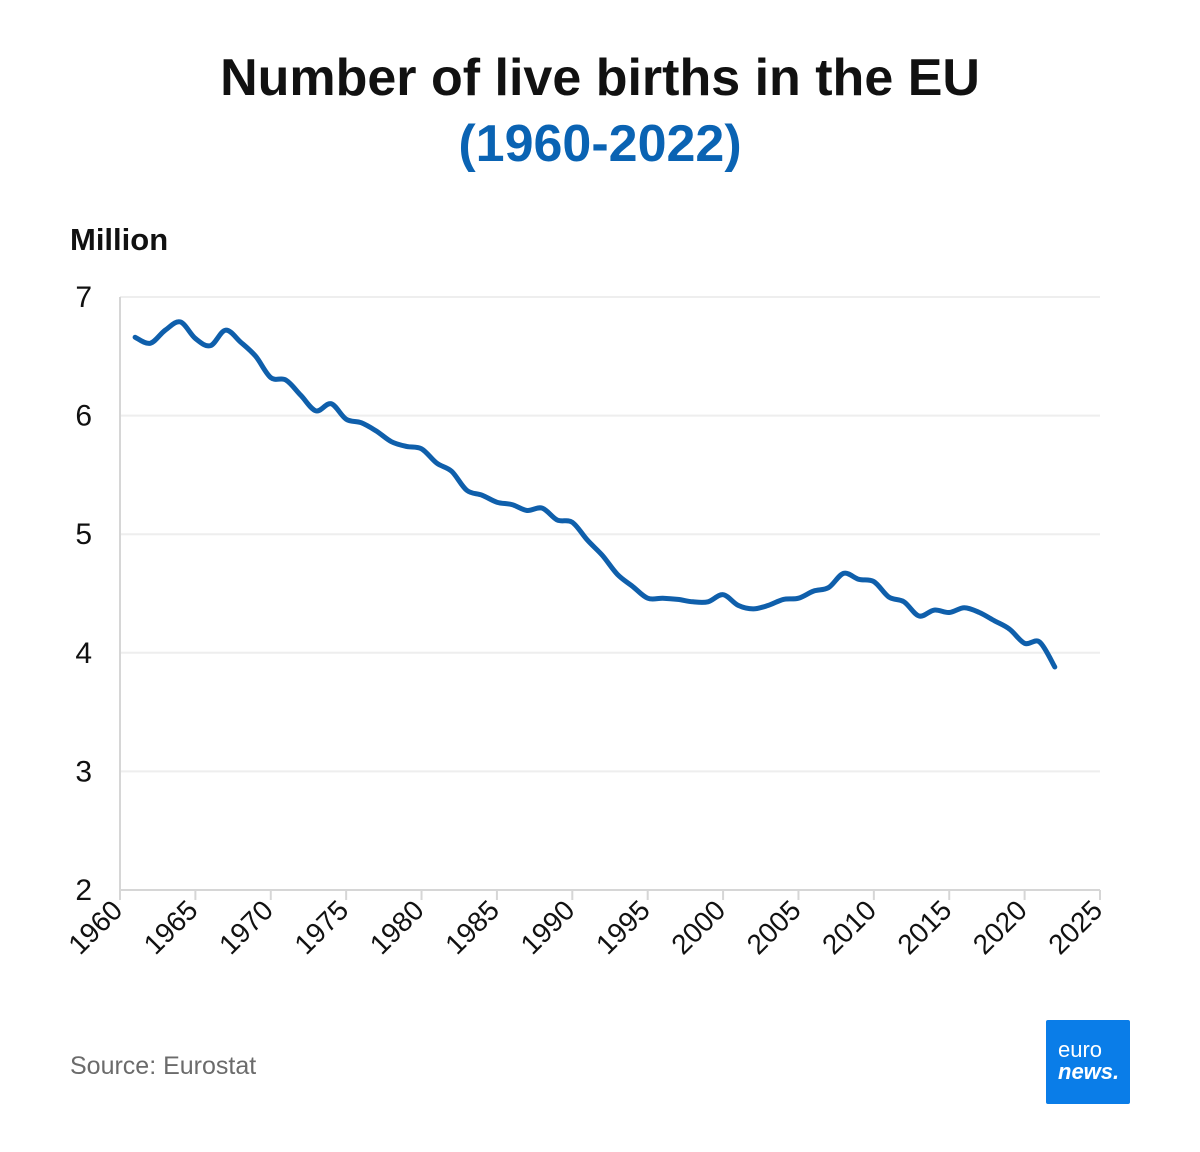 This screenshot has height=1152, width=1200. Describe the element at coordinates (600, 144) in the screenshot. I see `chart-subtitle: (1960-2022)` at that location.